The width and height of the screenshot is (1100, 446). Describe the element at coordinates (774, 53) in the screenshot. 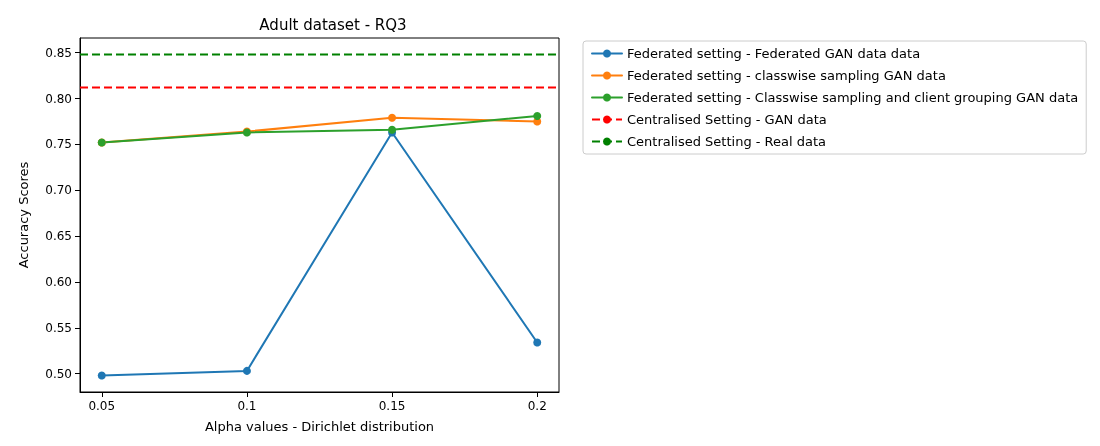

I see `legend-label: Federated setting - Federated GAN data data` at that location.